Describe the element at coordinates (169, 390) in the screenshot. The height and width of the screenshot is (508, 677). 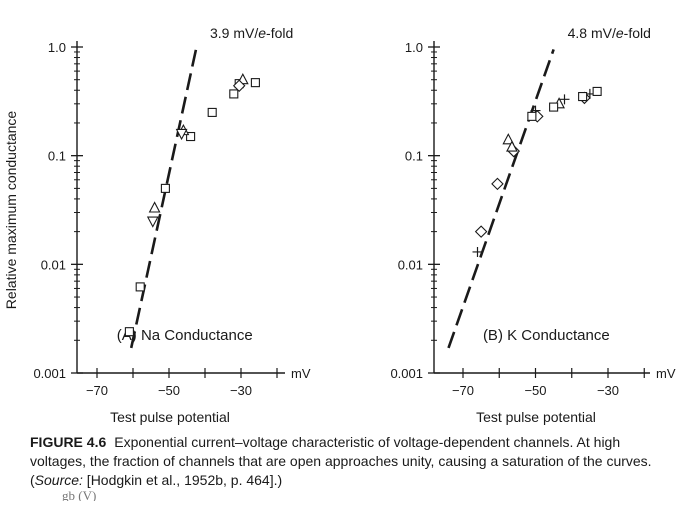
I see `panel-a-x-tick-label: −50` at that location.